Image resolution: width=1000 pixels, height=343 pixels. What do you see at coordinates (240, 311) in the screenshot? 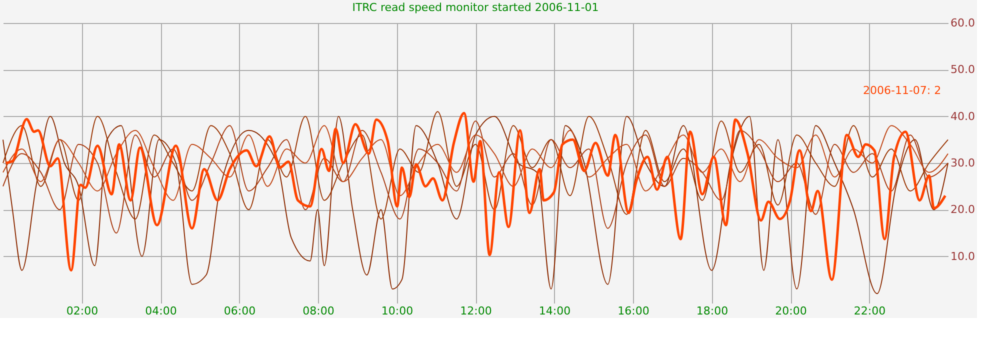
I see `x-tick-label: 06:00` at bounding box center [240, 311].